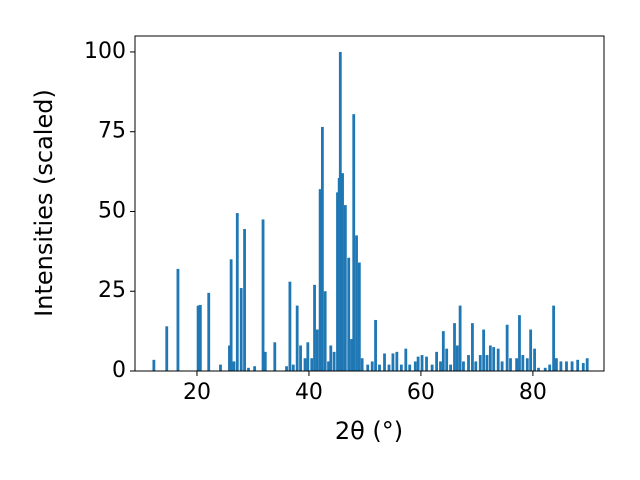 The height and width of the screenshot is (480, 640). I want to click on x-axis-label: 2θ (°), so click(369, 431).